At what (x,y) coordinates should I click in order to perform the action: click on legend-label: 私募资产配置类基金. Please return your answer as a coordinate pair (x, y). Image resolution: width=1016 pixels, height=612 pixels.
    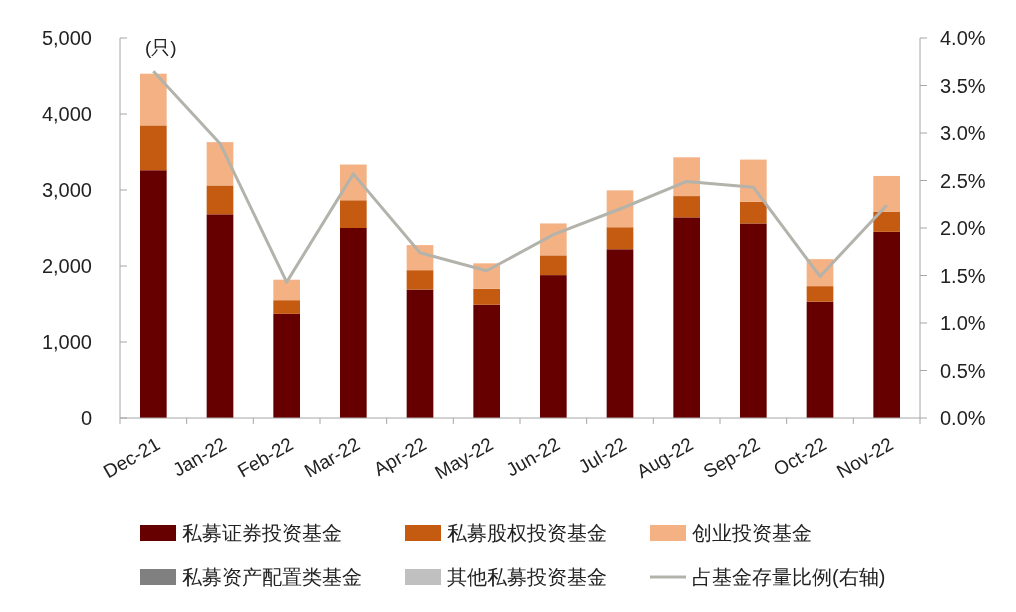
    Looking at the image, I should click on (272, 577).